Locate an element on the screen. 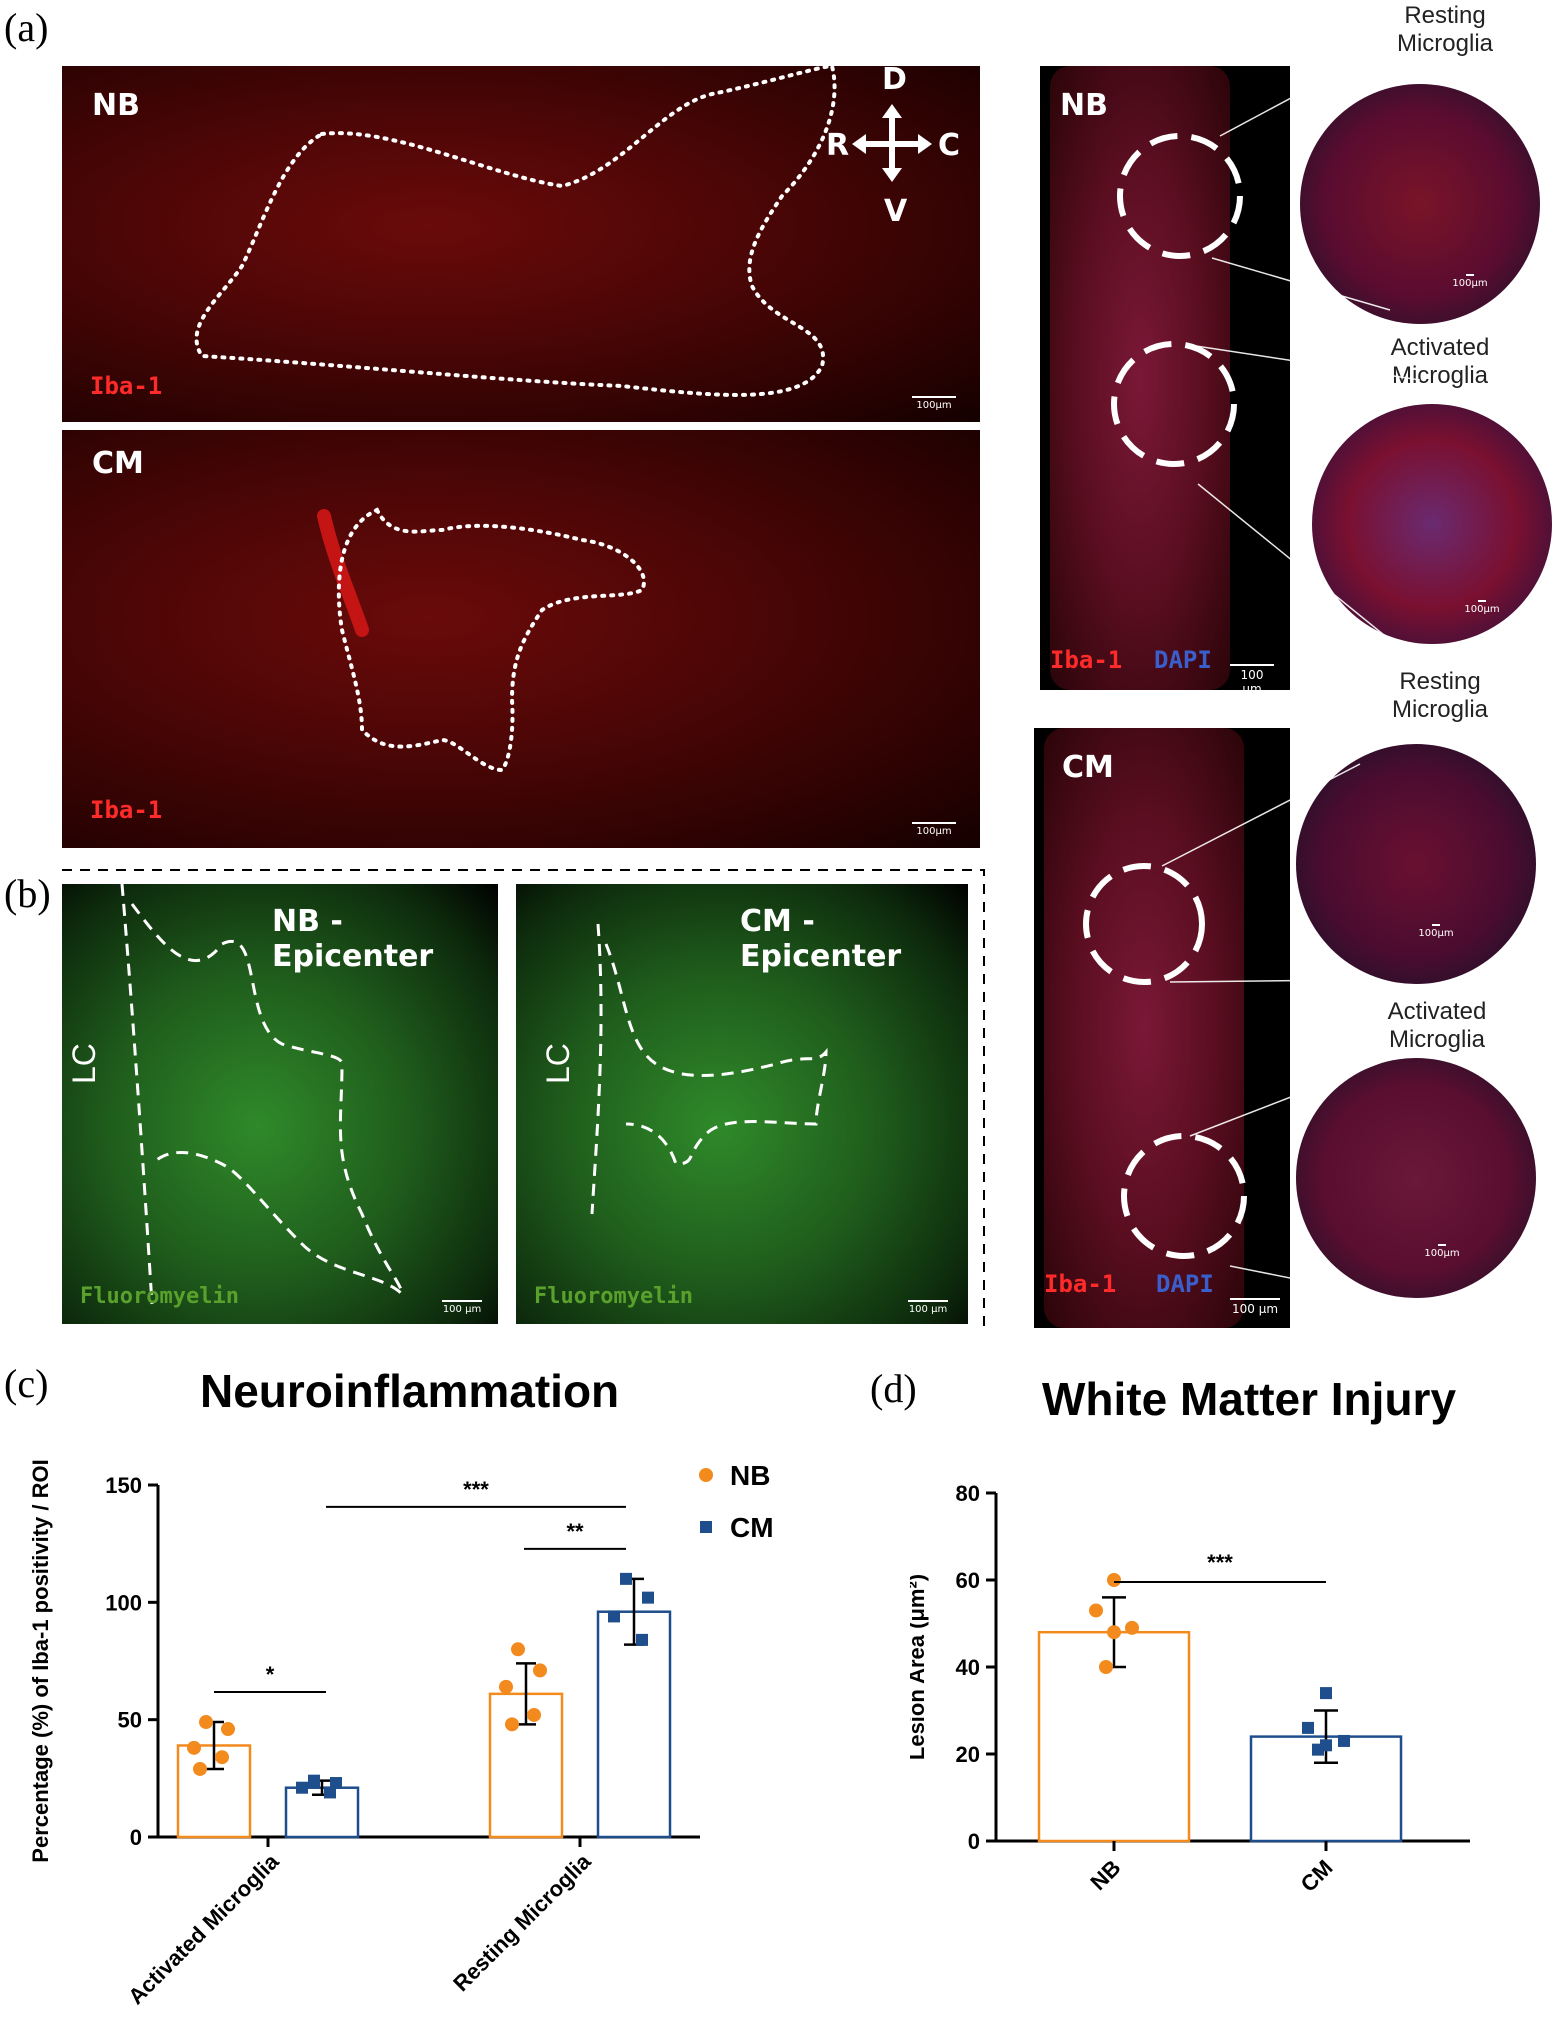  cm-coronal-stain2: DAPI is located at coordinates (1185, 1284).